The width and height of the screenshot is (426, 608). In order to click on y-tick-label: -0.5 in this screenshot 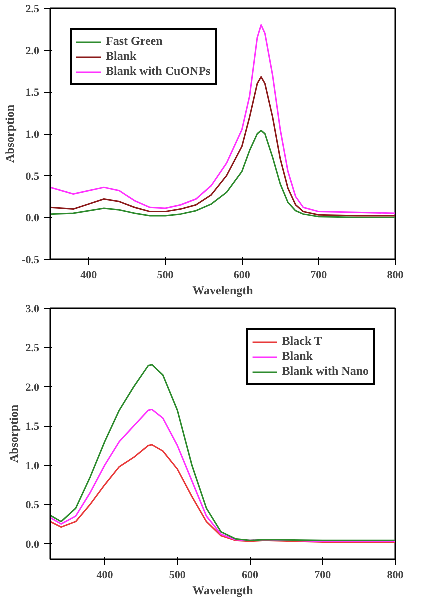, I will do `click(31, 260)`.